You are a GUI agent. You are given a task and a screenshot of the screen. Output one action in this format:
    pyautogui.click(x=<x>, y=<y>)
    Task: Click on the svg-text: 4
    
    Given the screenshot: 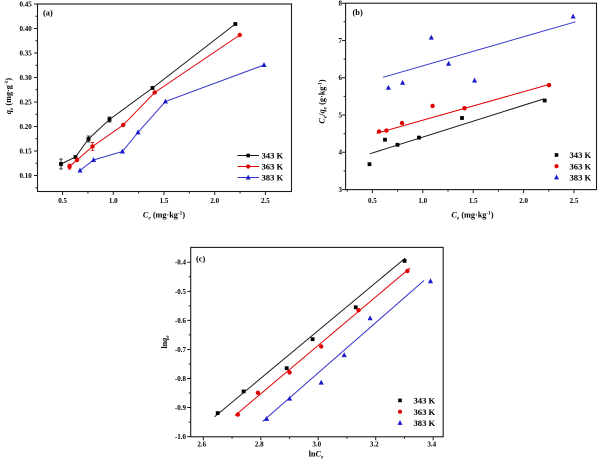 What is the action you would take?
    pyautogui.click(x=341, y=153)
    